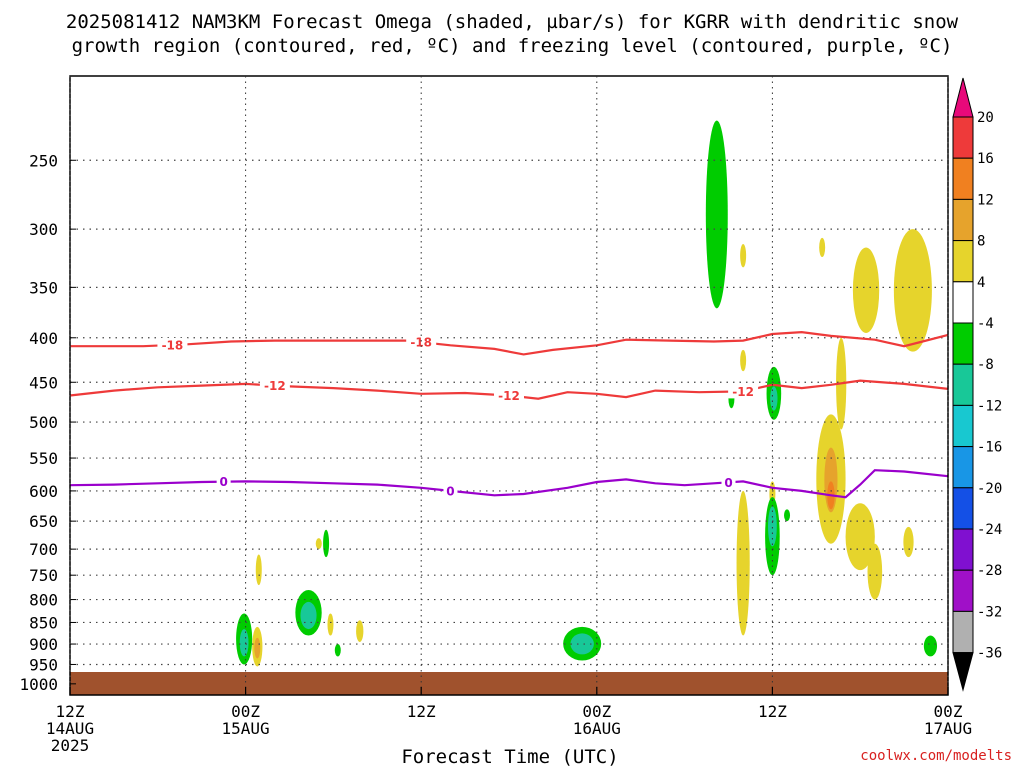 The image size is (1024, 768). Describe the element at coordinates (43, 622) in the screenshot. I see `pressure-tick-label: 850` at that location.